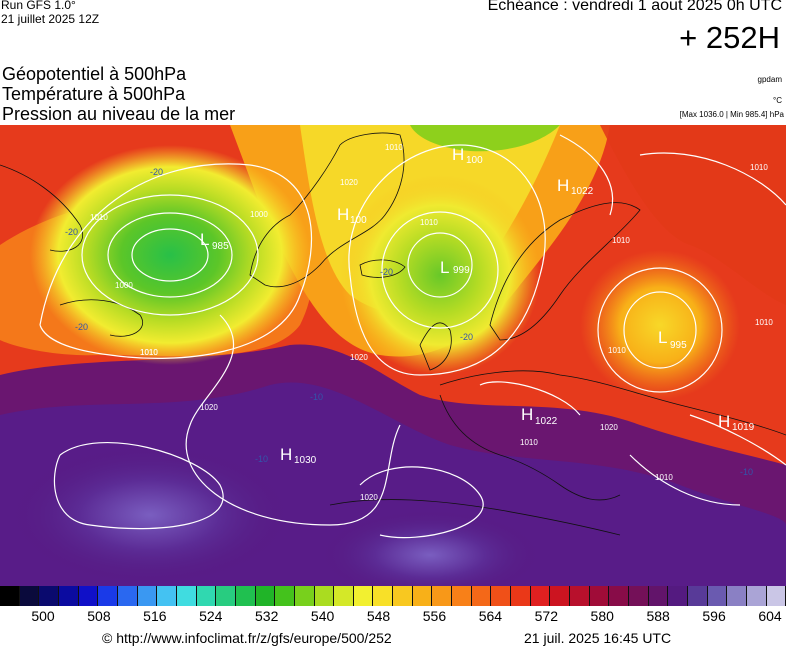  I want to click on colorbar-tick-label: 532, so click(267, 616).